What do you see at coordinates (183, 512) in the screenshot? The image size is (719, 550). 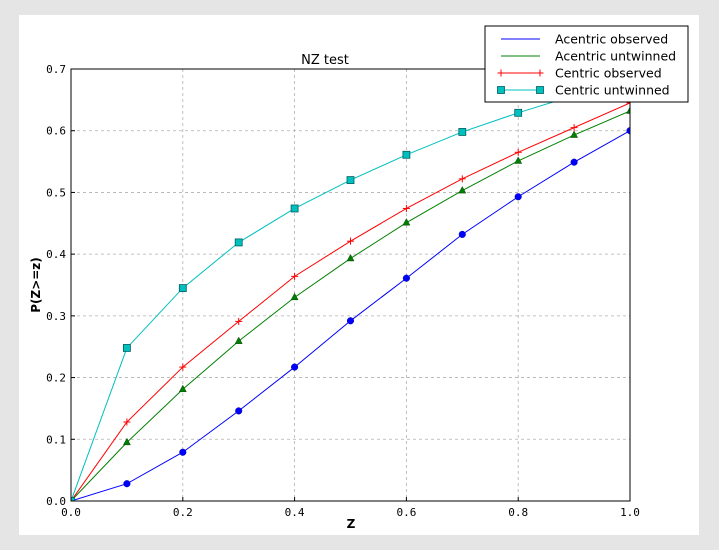 I see `x-tick-label: 0.2` at bounding box center [183, 512].